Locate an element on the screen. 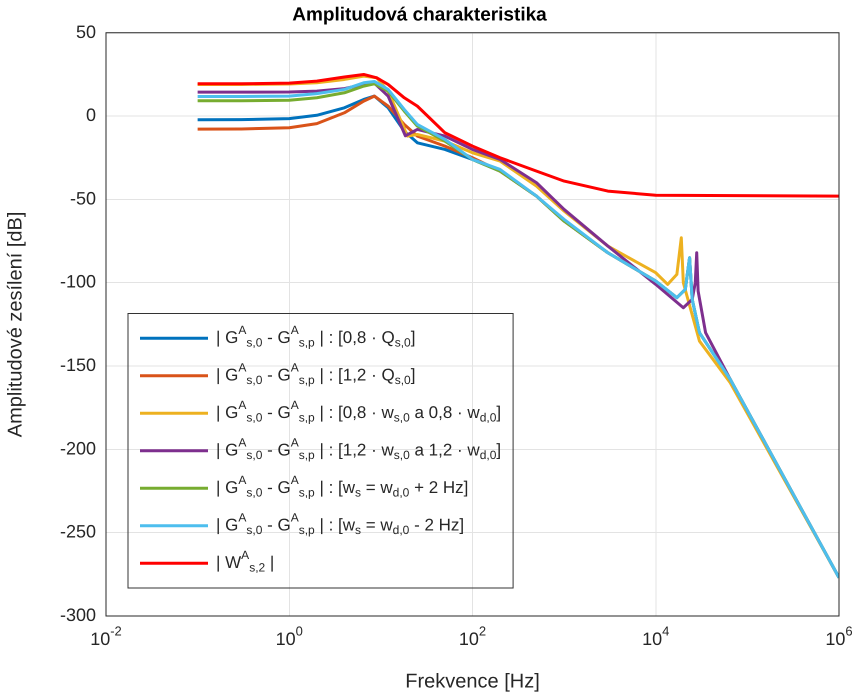  y-tick-label: -300 is located at coordinates (78, 614).